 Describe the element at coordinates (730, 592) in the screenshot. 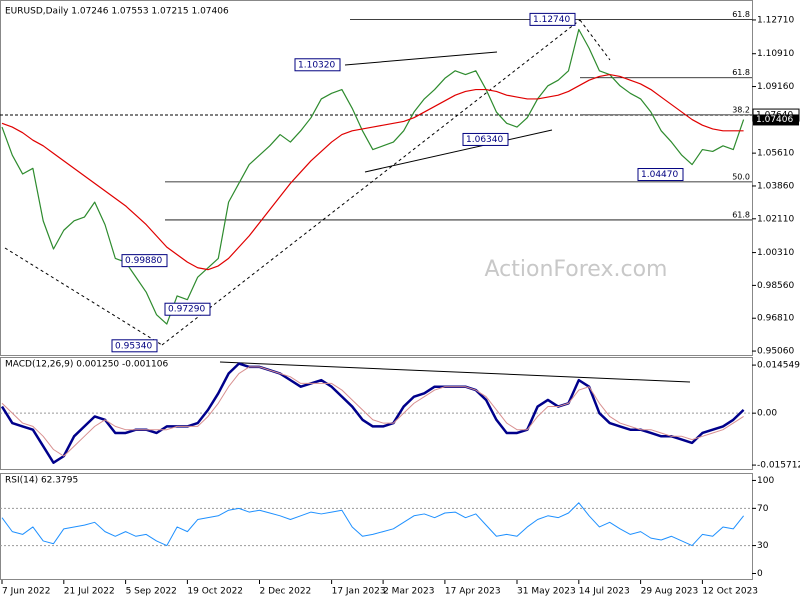

I see `x-tick-label: 12 Oct 2023` at that location.